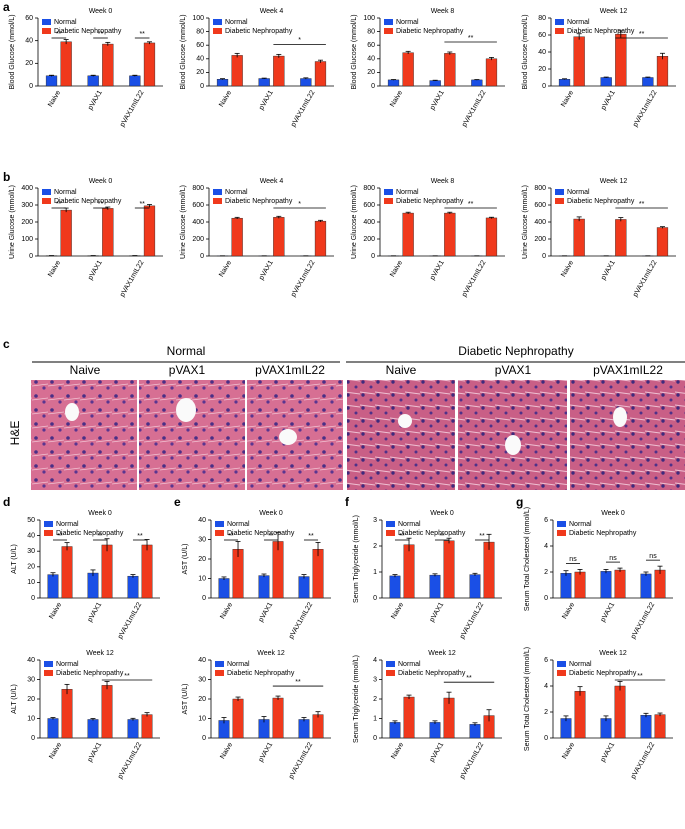 This screenshot has height=829, width=685. I want to click on y-axis-label: Blood Glucose (mmol/L), so click(354, 51).